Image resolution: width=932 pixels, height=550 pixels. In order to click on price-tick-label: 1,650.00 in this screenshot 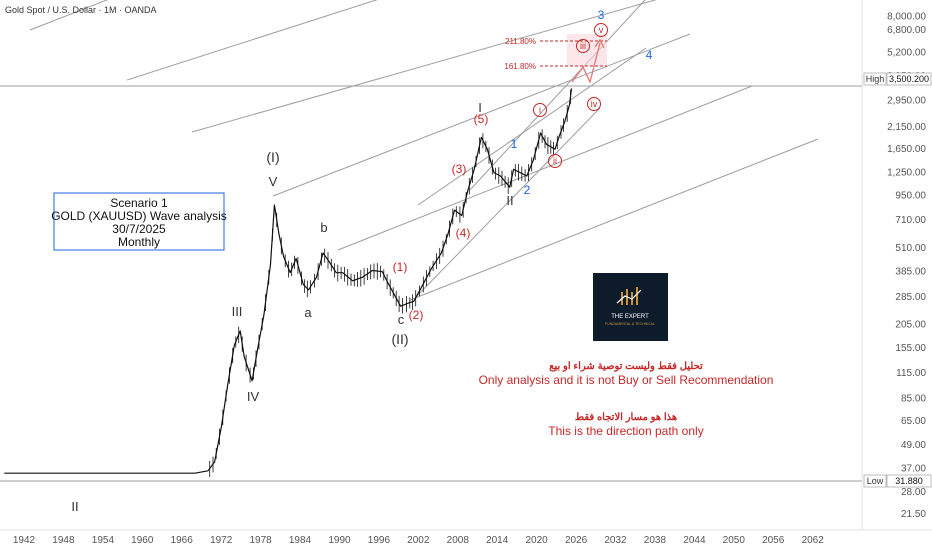, I will do `click(906, 149)`.